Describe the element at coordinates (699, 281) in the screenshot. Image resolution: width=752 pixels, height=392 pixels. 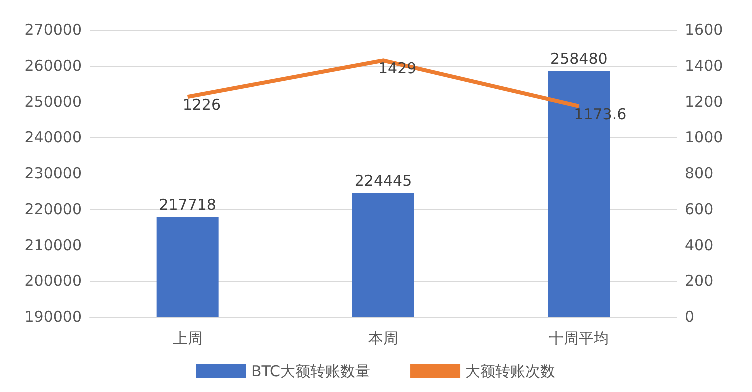
I see `y2-tick-label: 200` at that location.